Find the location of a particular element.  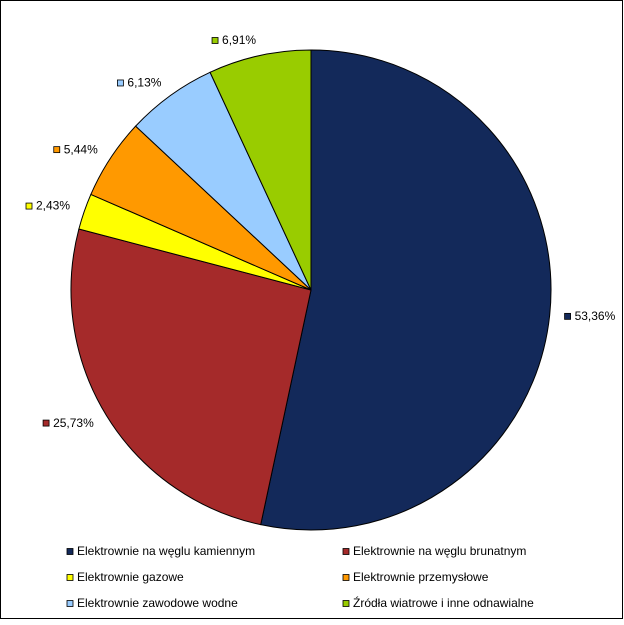

data-label: 6,91% is located at coordinates (239, 40).